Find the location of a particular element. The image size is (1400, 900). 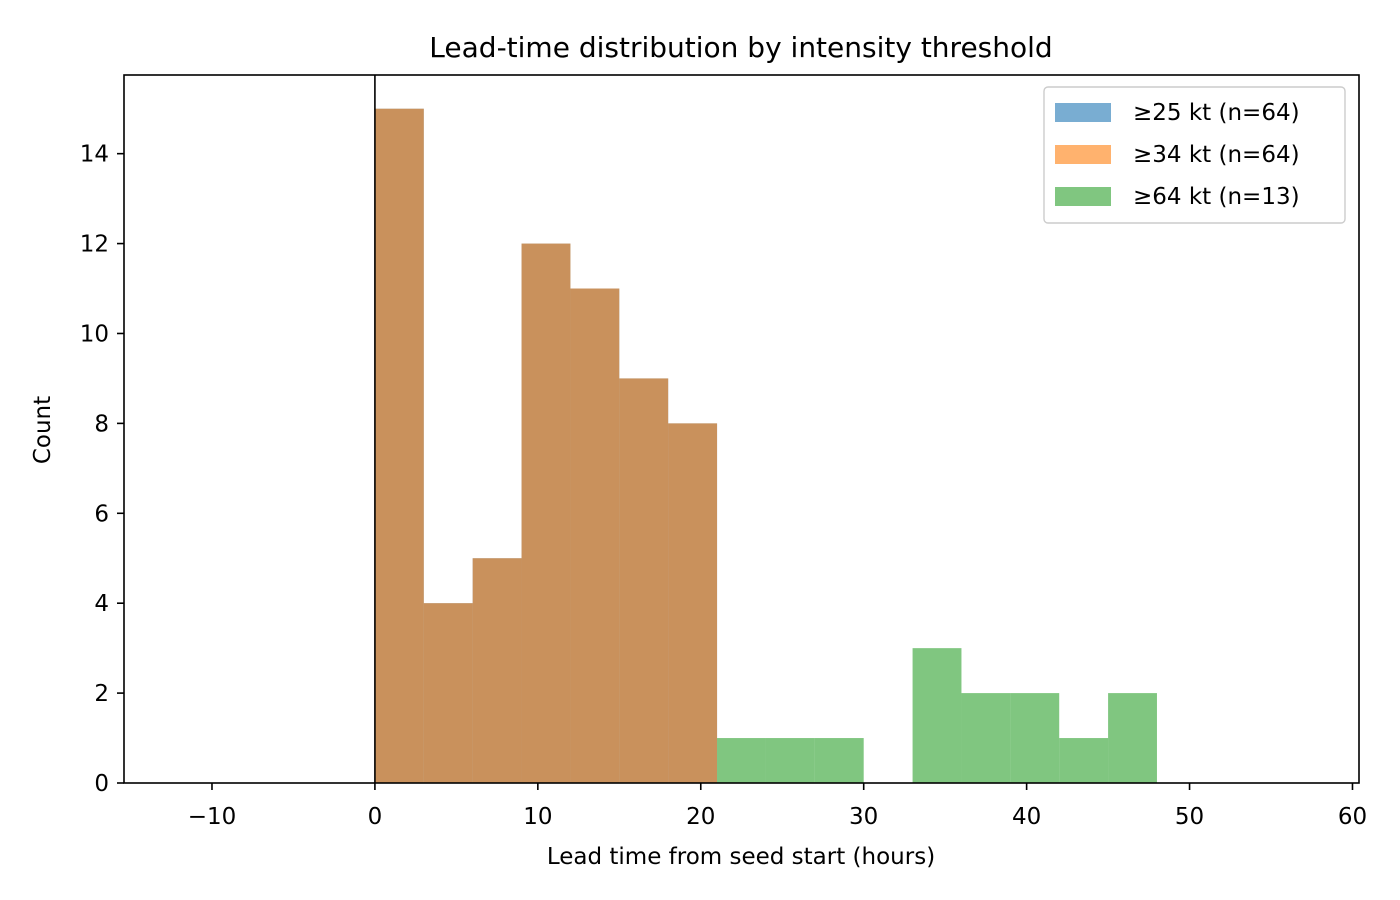

x-tick-label: 50 is located at coordinates (1189, 817).